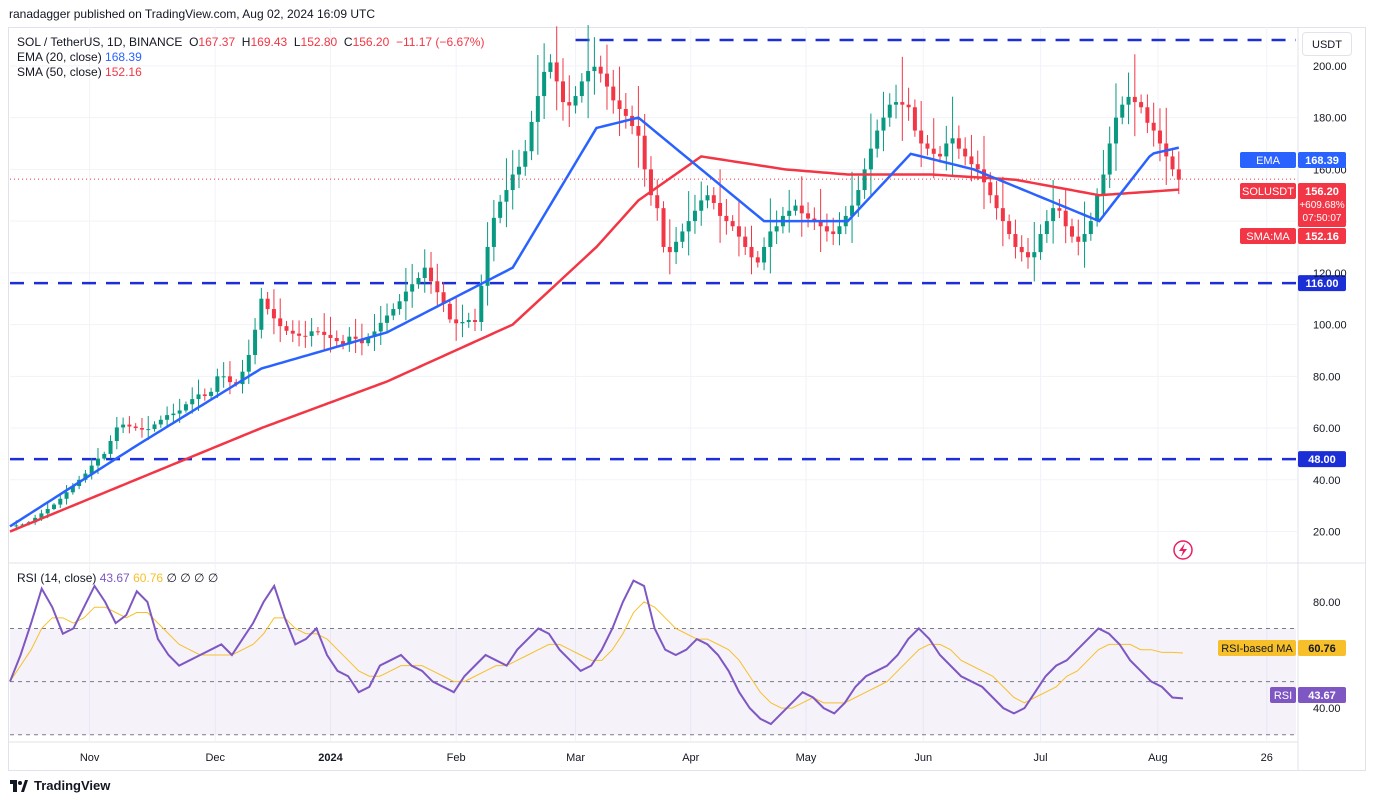  Describe the element at coordinates (1041, 758) in the screenshot. I see `x-tick-label: Jul` at that location.